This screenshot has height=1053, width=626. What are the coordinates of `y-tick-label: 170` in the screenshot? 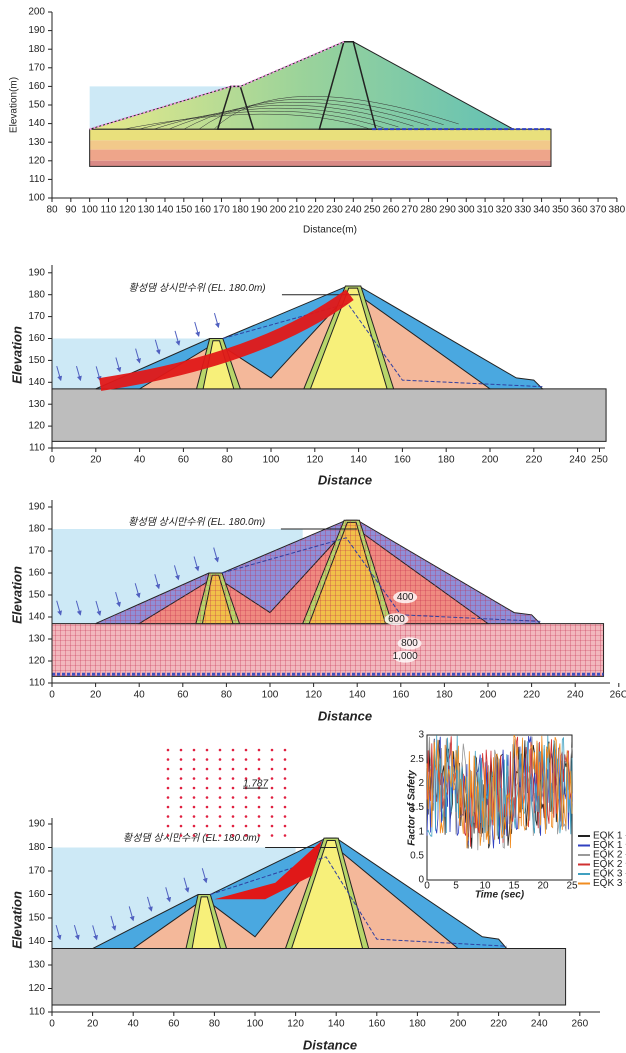 It's located at (36, 871).